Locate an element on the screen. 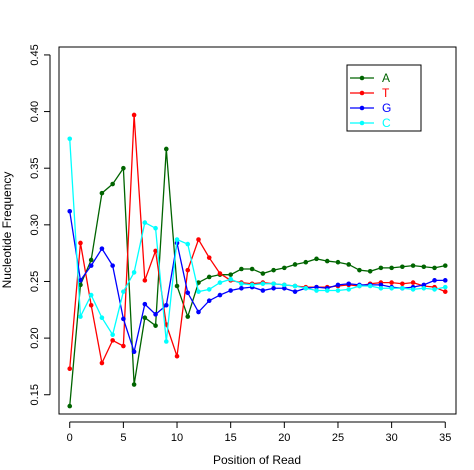 This screenshot has width=474, height=470. y-tick-label: 0.40 is located at coordinates (35, 111).